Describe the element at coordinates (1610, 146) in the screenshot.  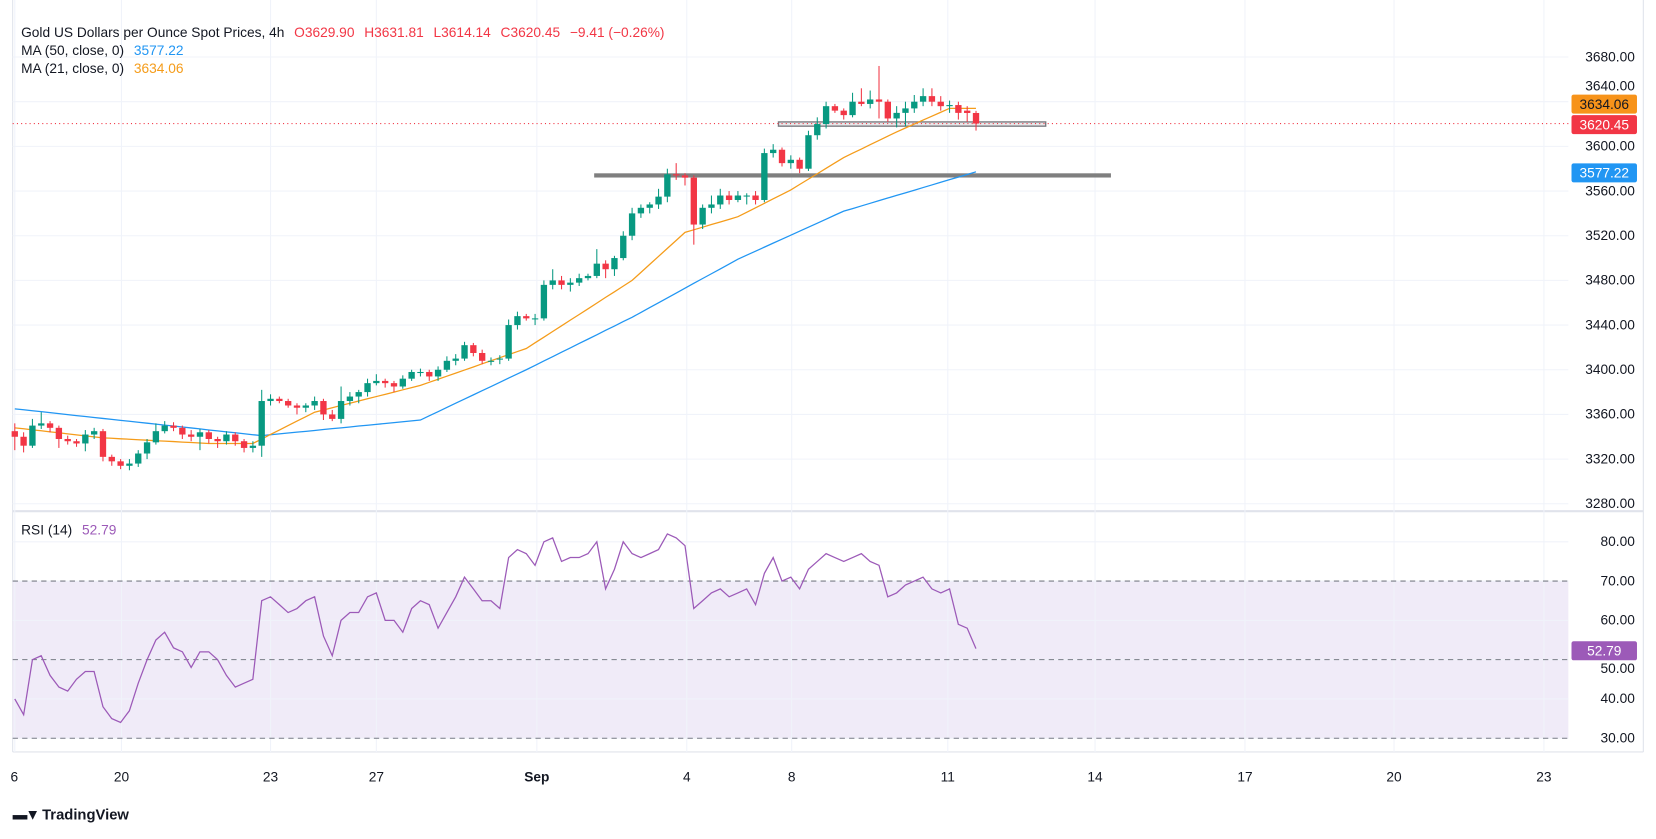
I see `price-tick-label: 3600.00` at that location.